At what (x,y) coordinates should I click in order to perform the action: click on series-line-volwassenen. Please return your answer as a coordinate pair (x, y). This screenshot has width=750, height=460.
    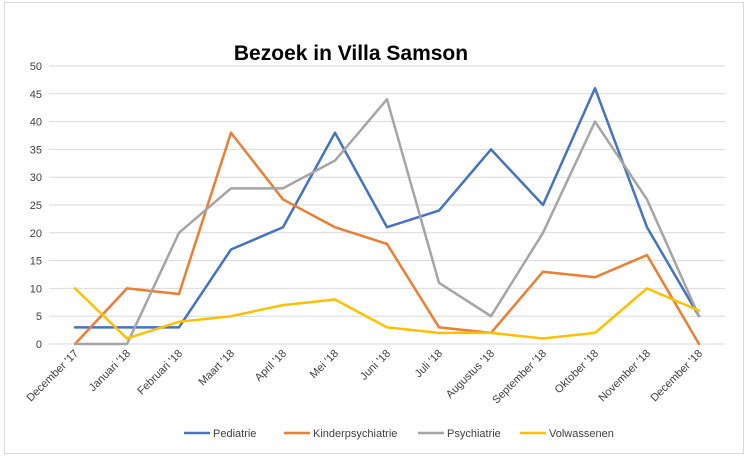
    Looking at the image, I should click on (387, 313).